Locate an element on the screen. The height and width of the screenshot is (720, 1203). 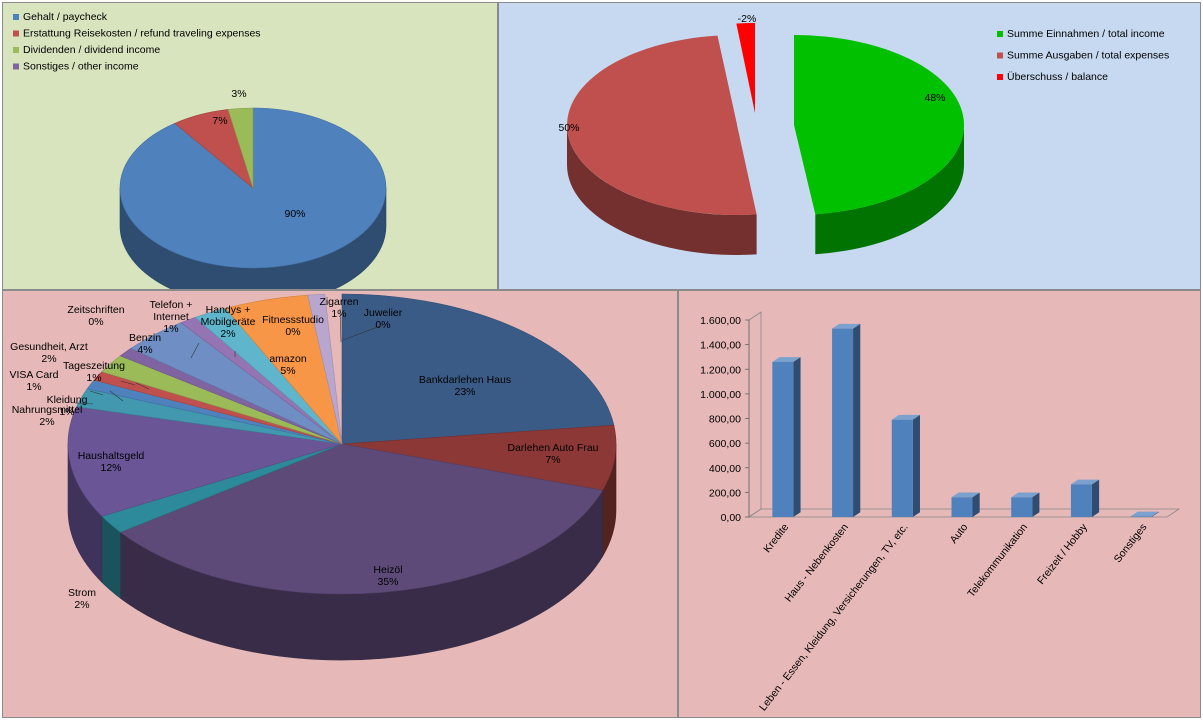
balance-slice-summe-einnahmen-total-income is located at coordinates (879, 125).